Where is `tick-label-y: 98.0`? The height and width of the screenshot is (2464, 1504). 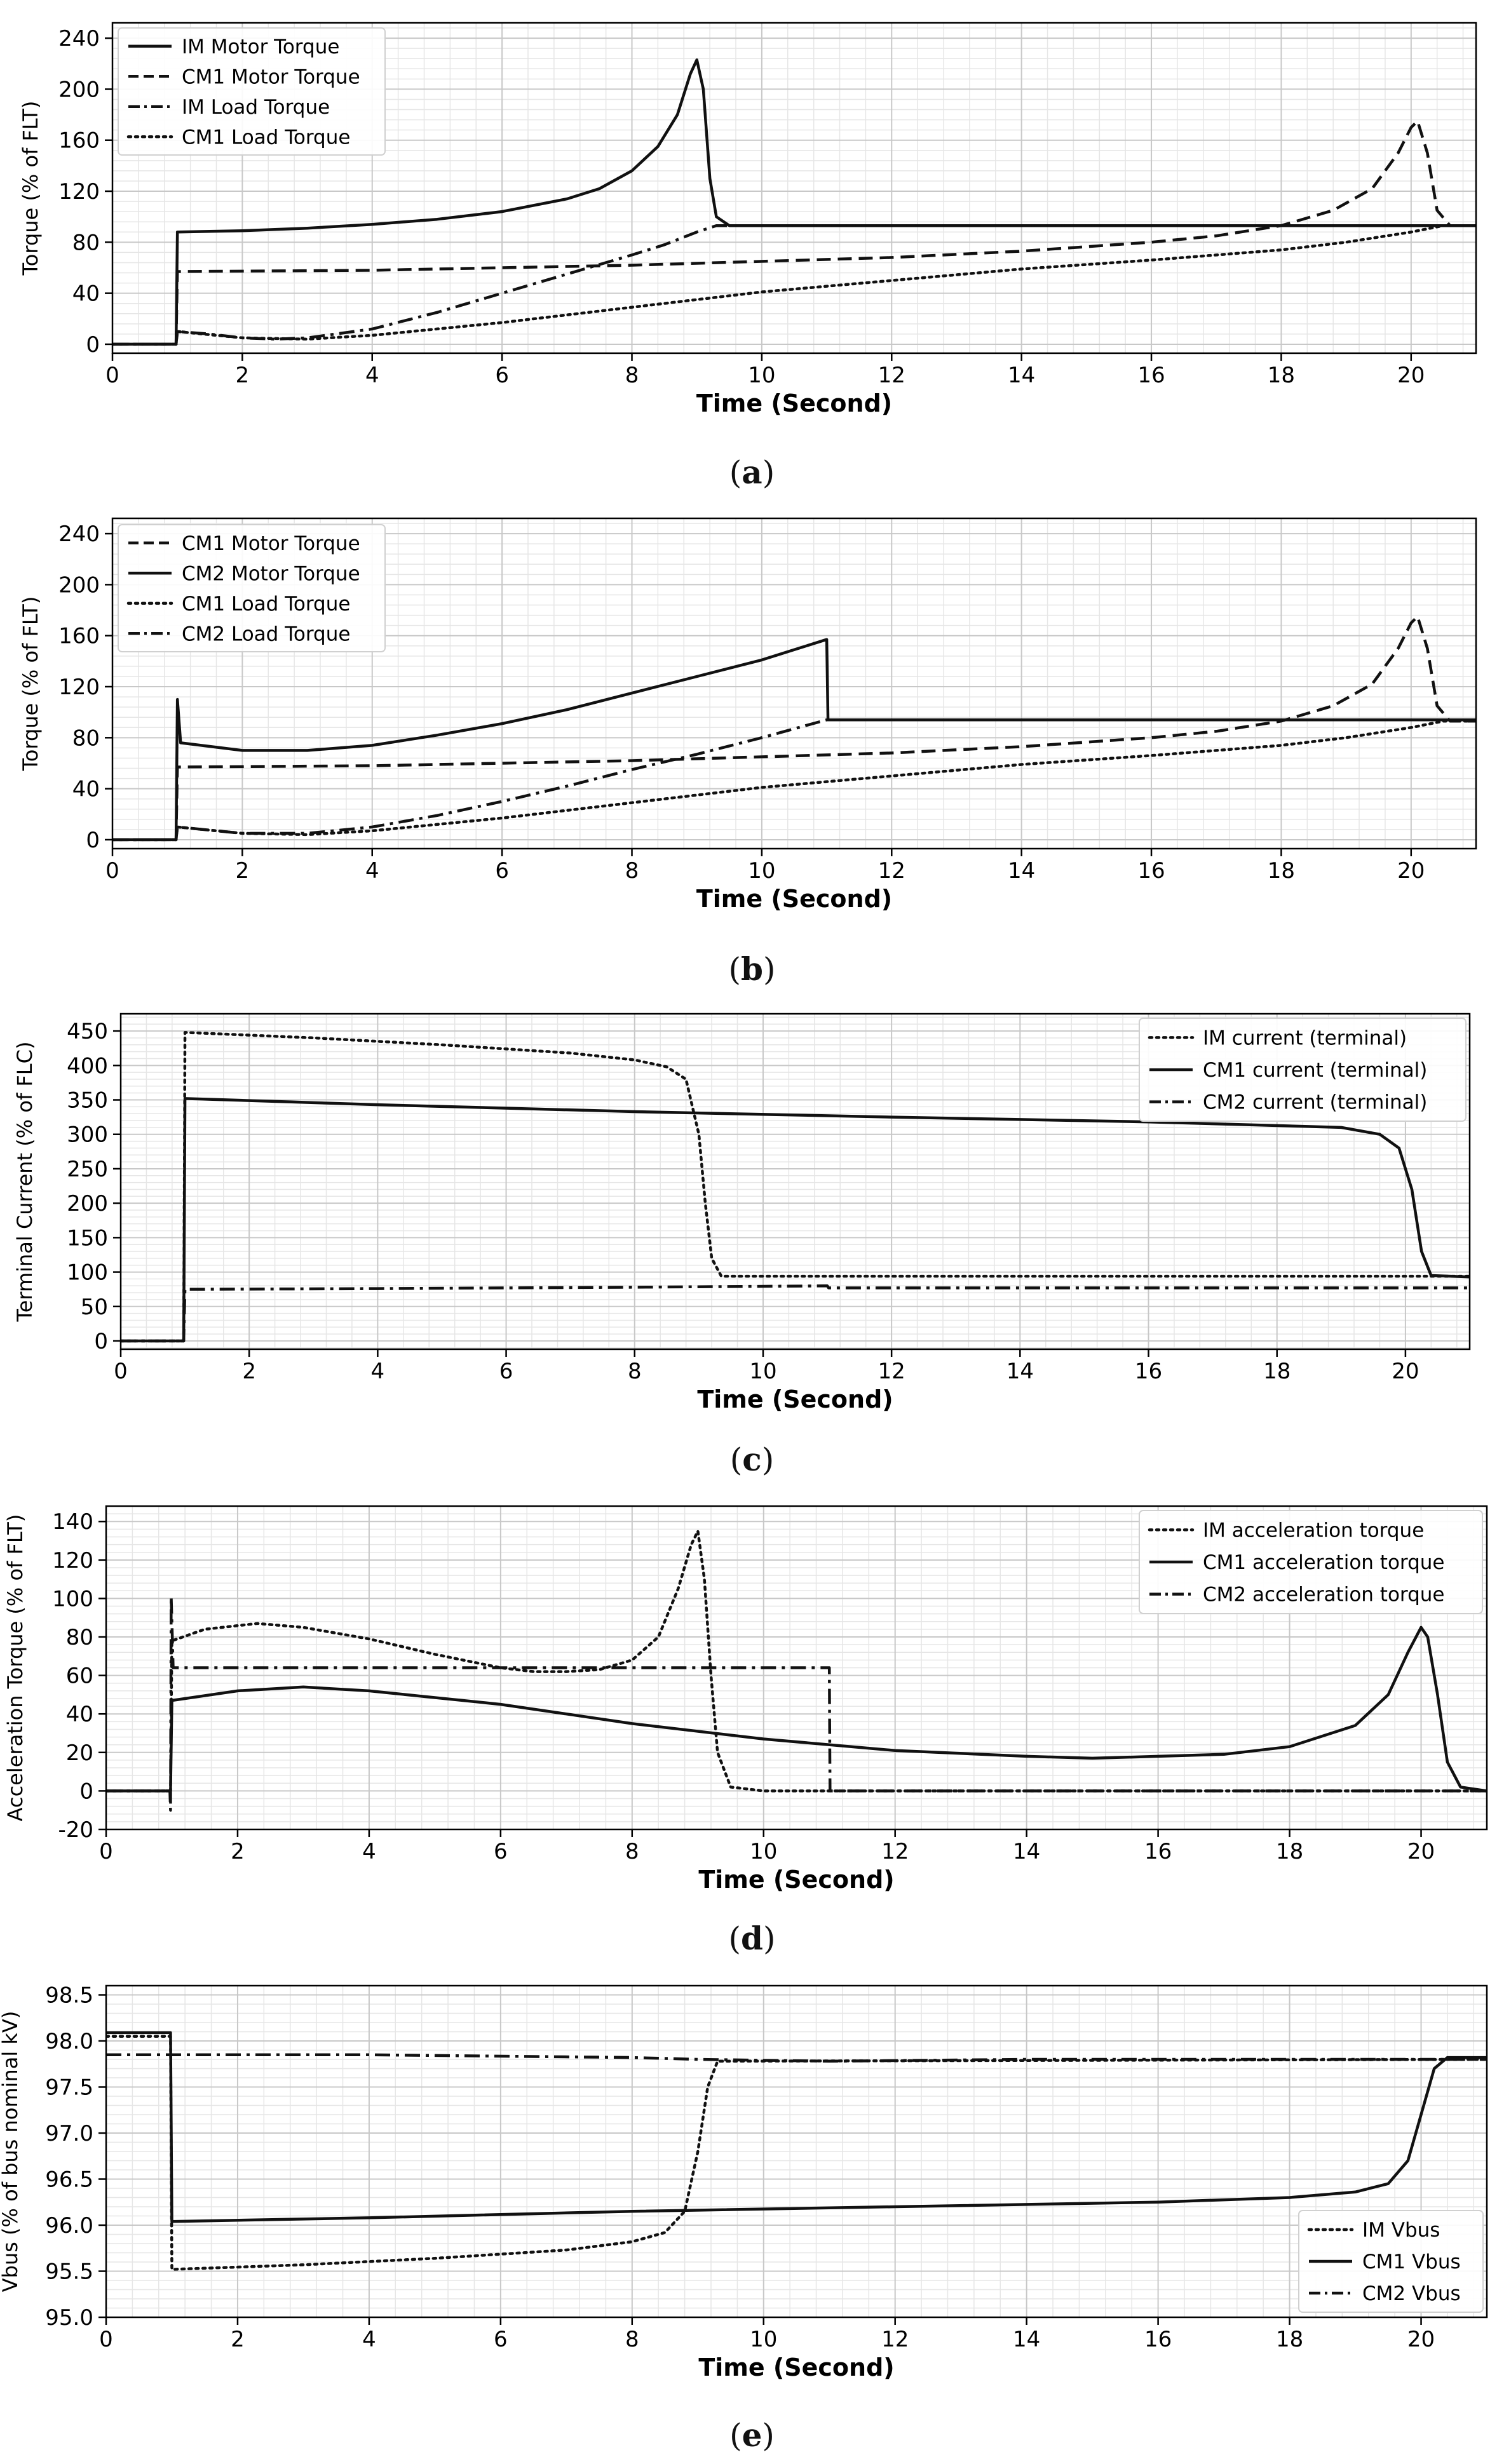 tick-label-y: 98.0 is located at coordinates (69, 2041).